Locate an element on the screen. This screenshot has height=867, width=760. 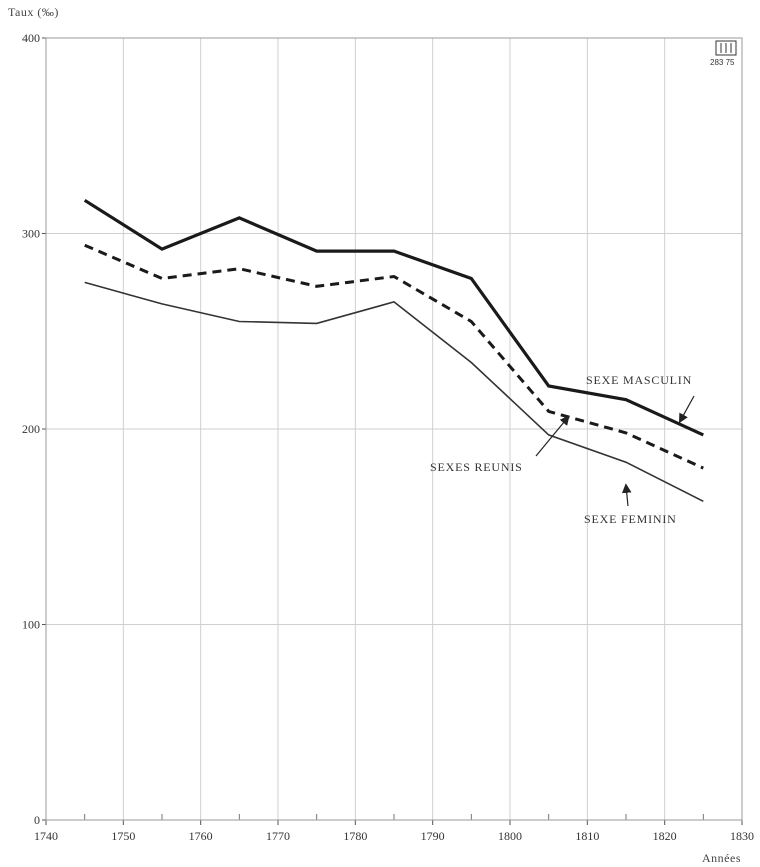
series-labels: SEXE MASCULIN SEXES REUNIS SEXE FEMININ is located at coordinates (562, 449).